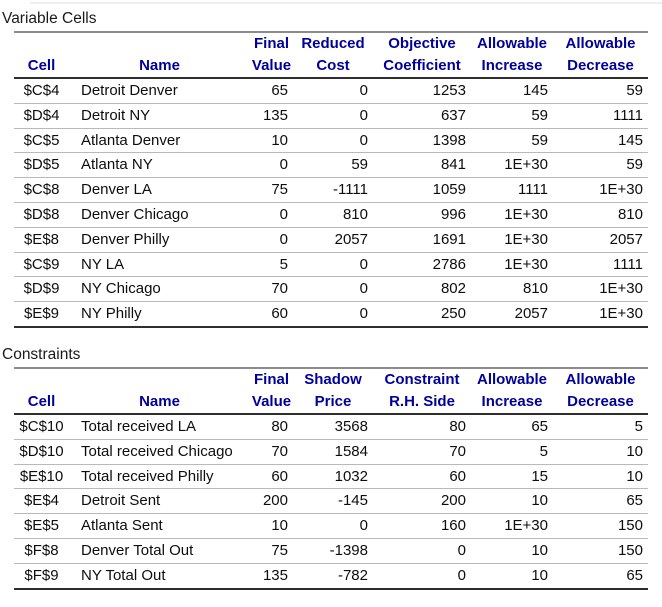  I want to click on table-row: $C$5 Atlanta Denver 10 0 1398 59 145, so click(331, 141).